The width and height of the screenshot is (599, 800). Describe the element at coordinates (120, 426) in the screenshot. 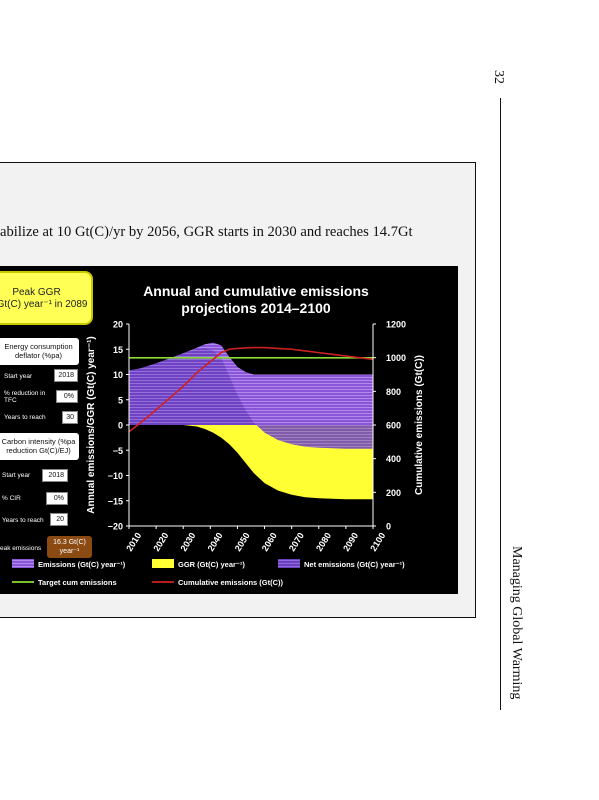

I see `y-tick-label: 0` at that location.